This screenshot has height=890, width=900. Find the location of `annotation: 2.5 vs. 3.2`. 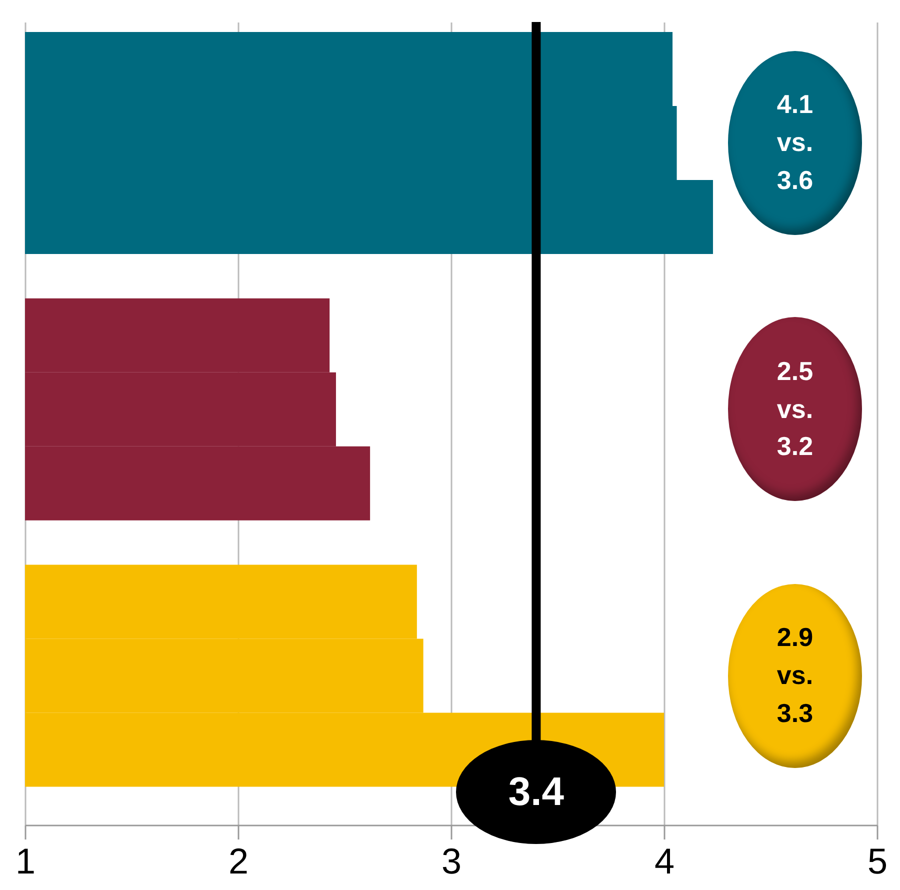

annotation: 2.5 vs. 3.2 is located at coordinates (795, 409).